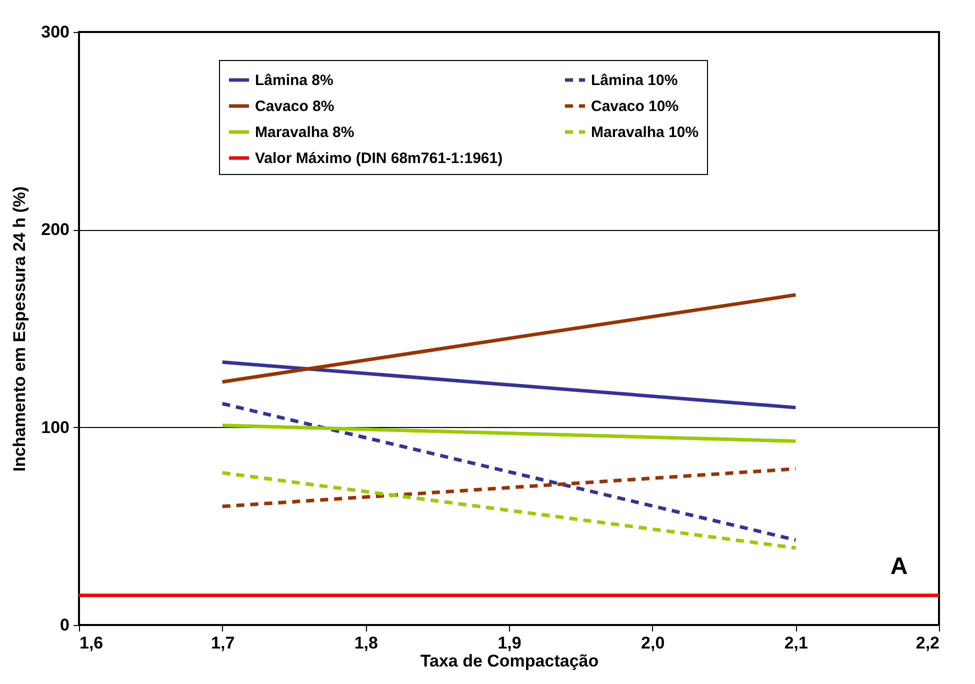  Describe the element at coordinates (55, 427) in the screenshot. I see `y-tick-label: 100` at that location.